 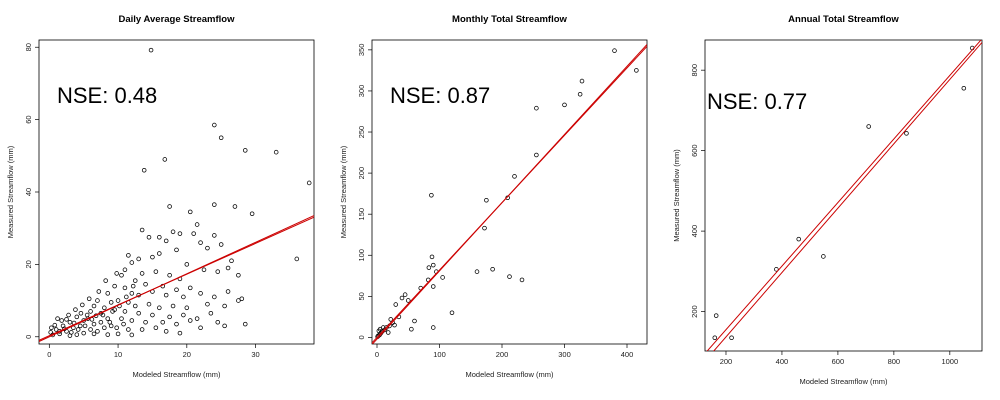 What do you see at coordinates (694, 70) in the screenshot?
I see `y-tick-label: 800` at bounding box center [694, 70].